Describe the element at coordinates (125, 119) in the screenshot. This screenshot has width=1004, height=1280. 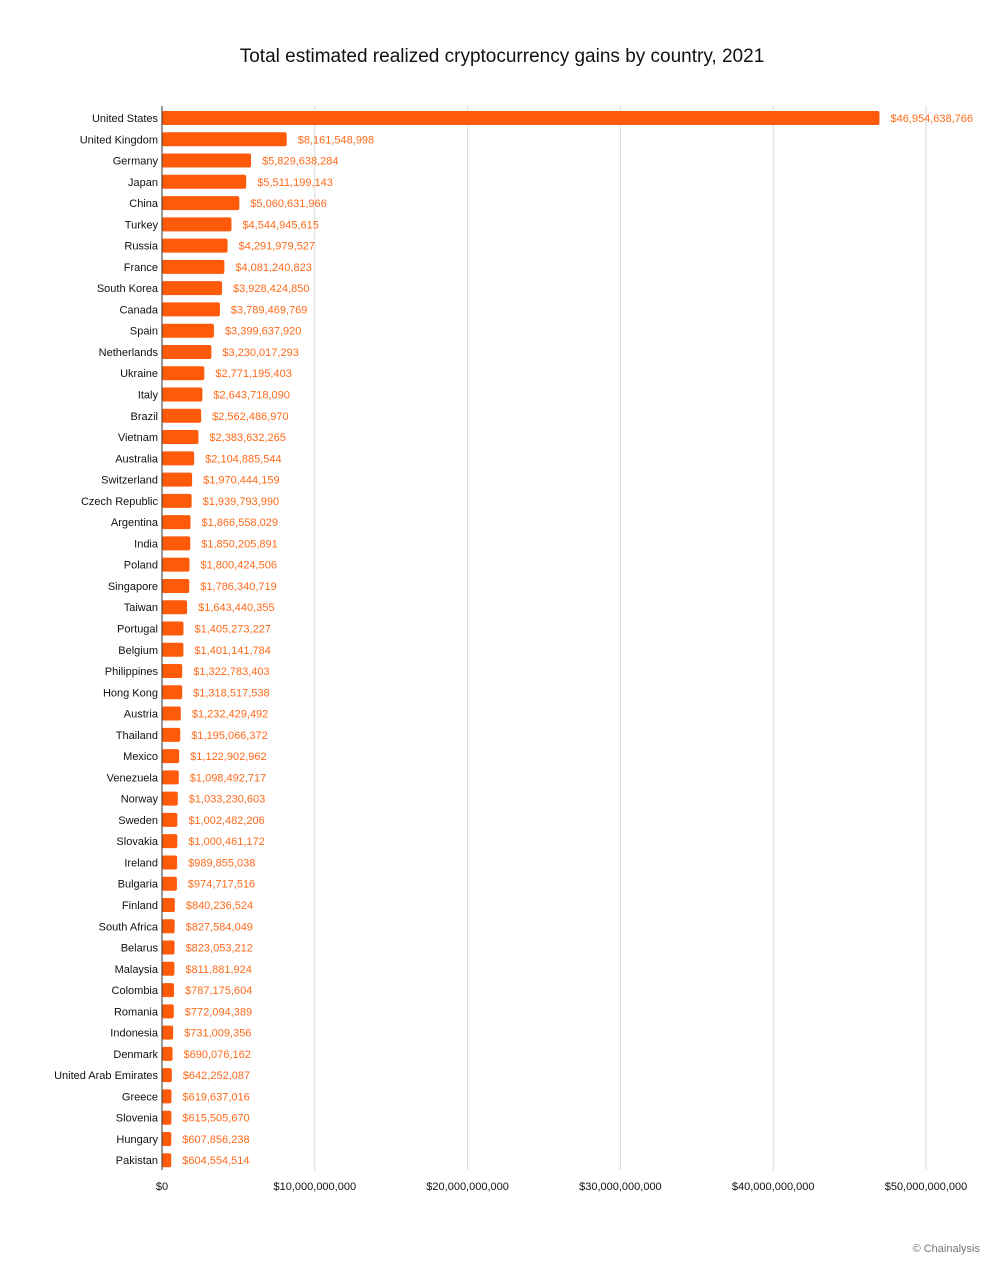
I see `category-label: United States` at that location.